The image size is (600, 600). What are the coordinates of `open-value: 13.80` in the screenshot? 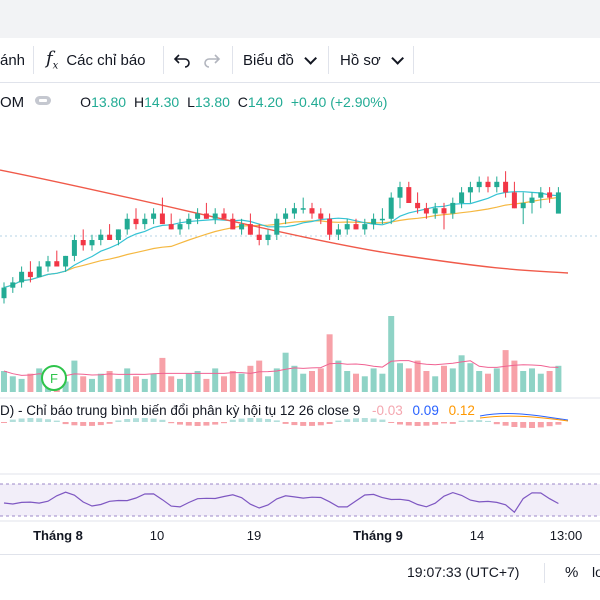 It's located at (109, 102).